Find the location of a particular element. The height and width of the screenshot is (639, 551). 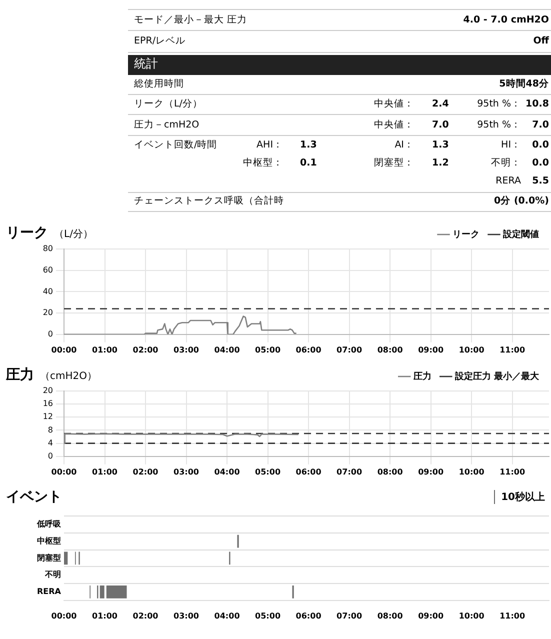

text: イベント回数/時間 is located at coordinates (176, 145).